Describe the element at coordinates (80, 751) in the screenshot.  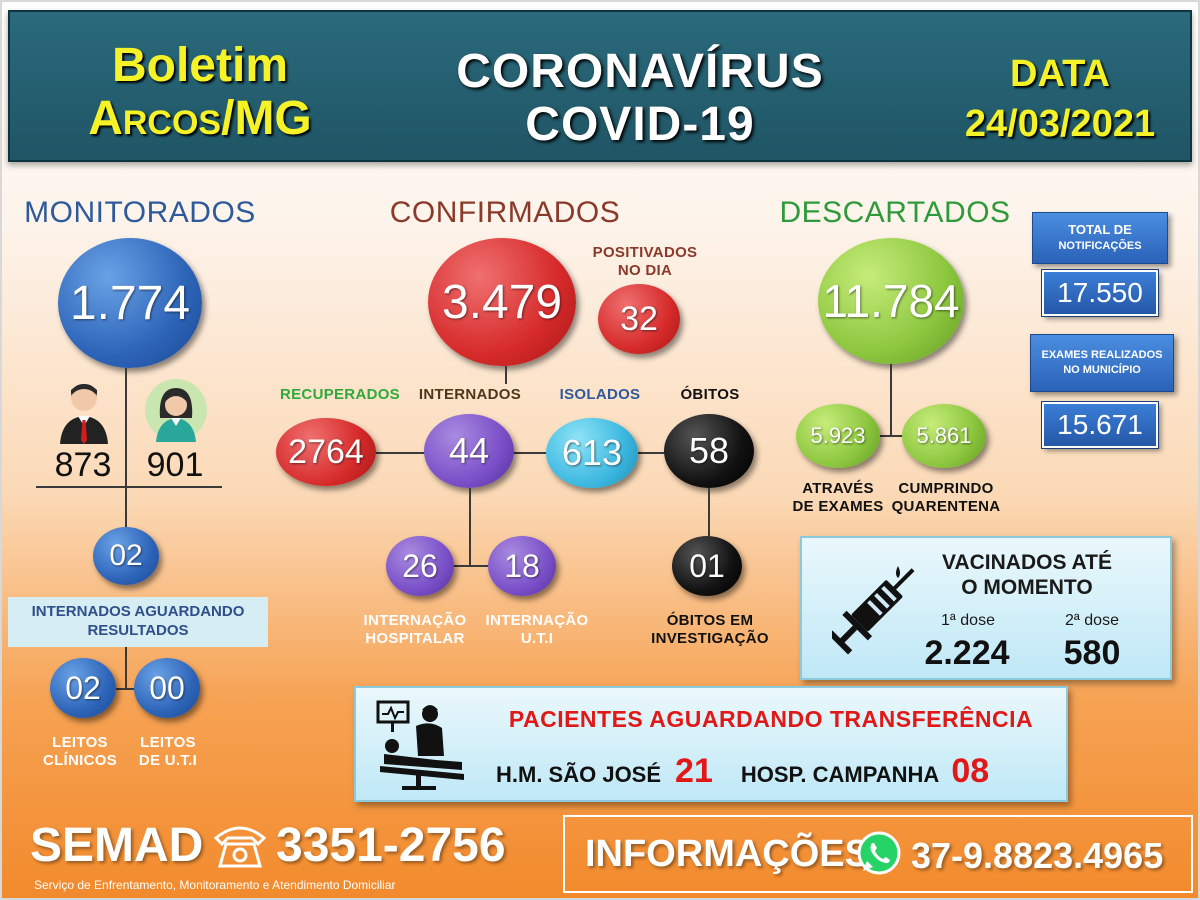
I see `leitos-clinicos-label: LEITOS CLÍNICOS` at that location.